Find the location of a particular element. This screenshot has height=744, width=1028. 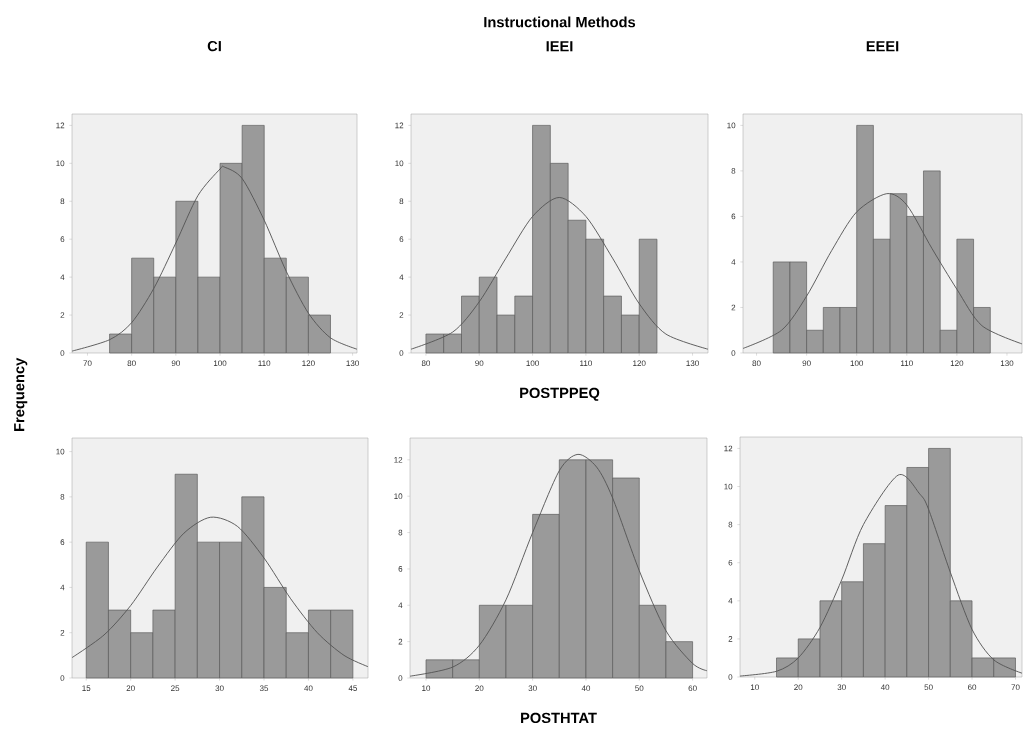

x-axis-title: POSTHTAT is located at coordinates (559, 718).